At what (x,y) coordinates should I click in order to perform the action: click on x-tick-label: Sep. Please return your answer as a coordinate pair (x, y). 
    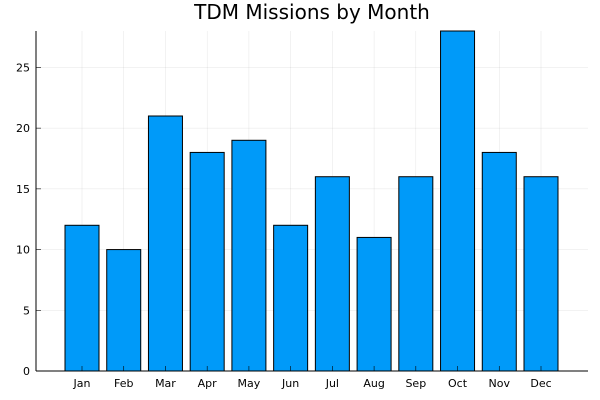
    Looking at the image, I should click on (415, 383).